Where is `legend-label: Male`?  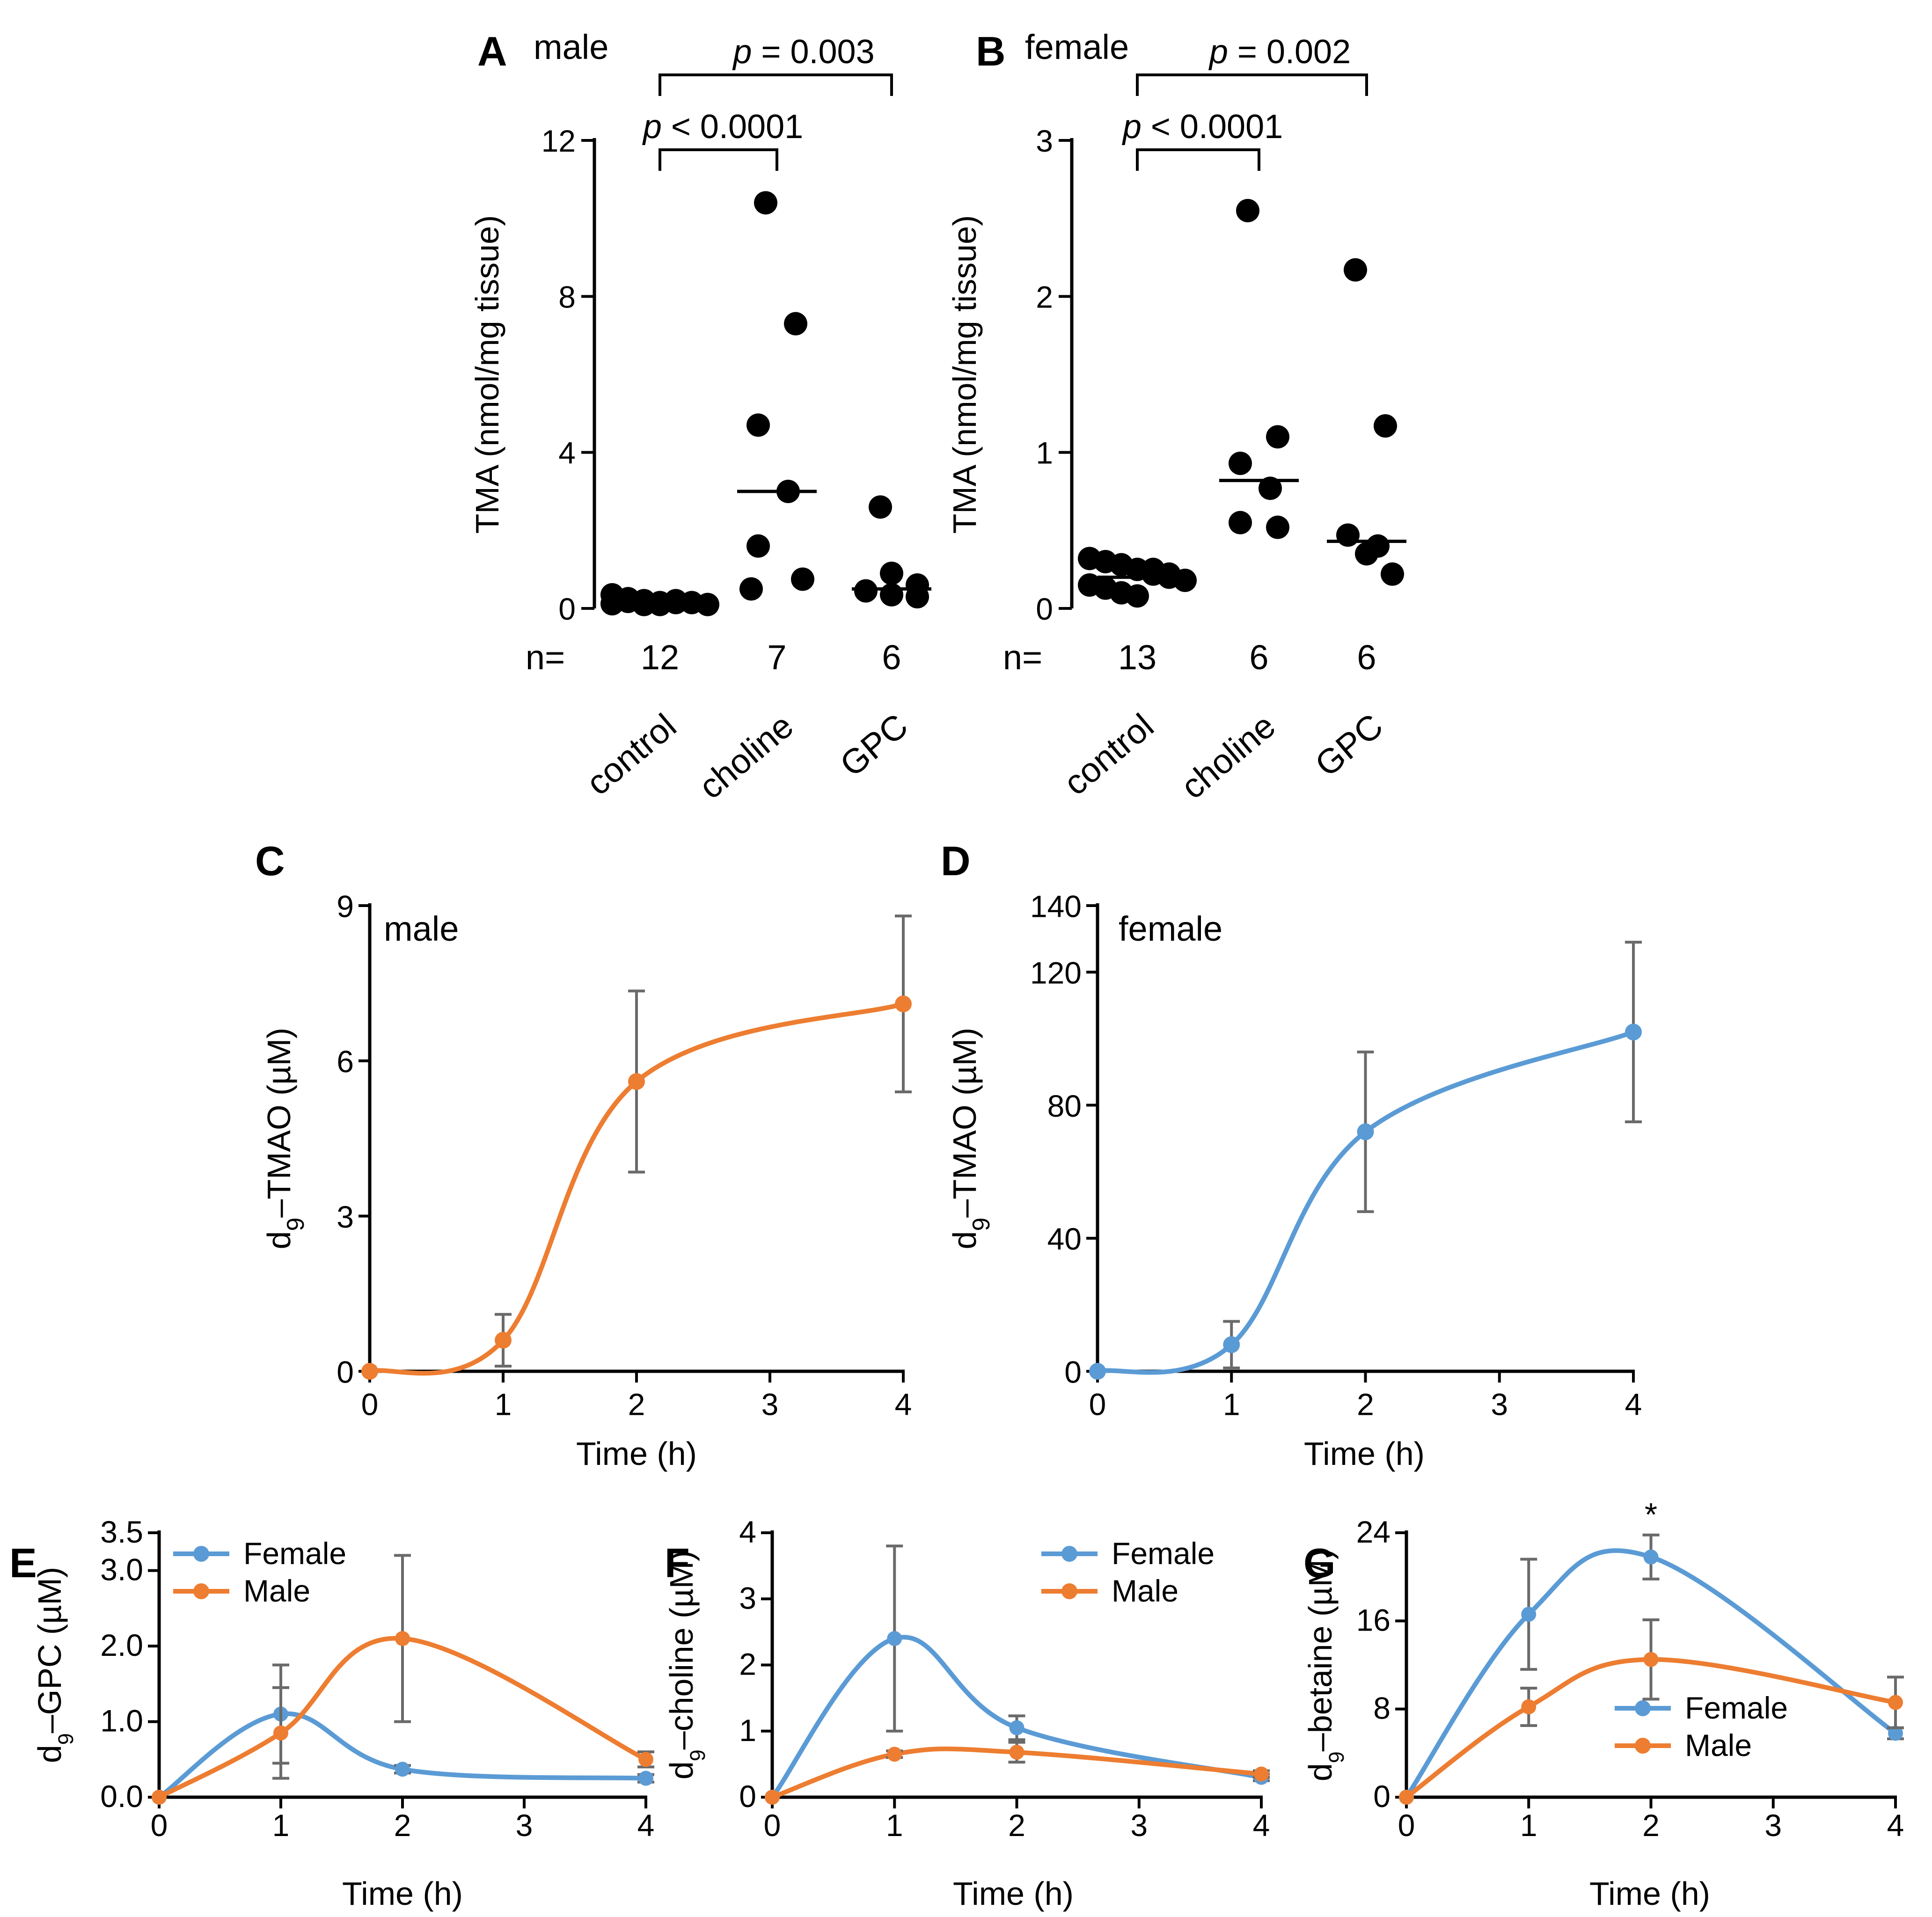
legend-label: Male is located at coordinates (276, 1590).